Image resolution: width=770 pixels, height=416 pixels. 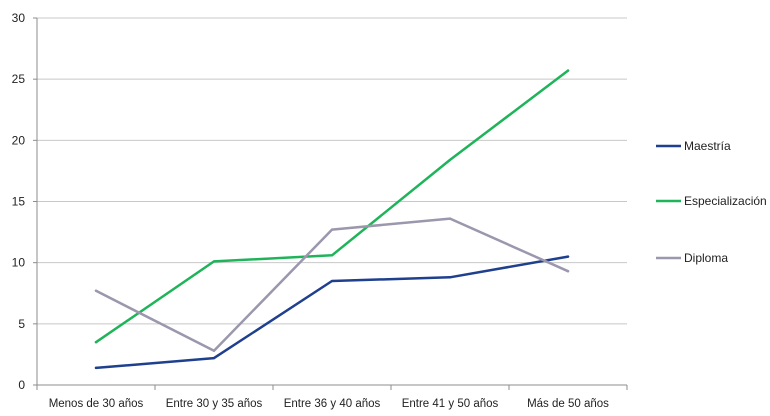 I want to click on x-tick-label: Menos de 30 años, so click(x=96, y=404).